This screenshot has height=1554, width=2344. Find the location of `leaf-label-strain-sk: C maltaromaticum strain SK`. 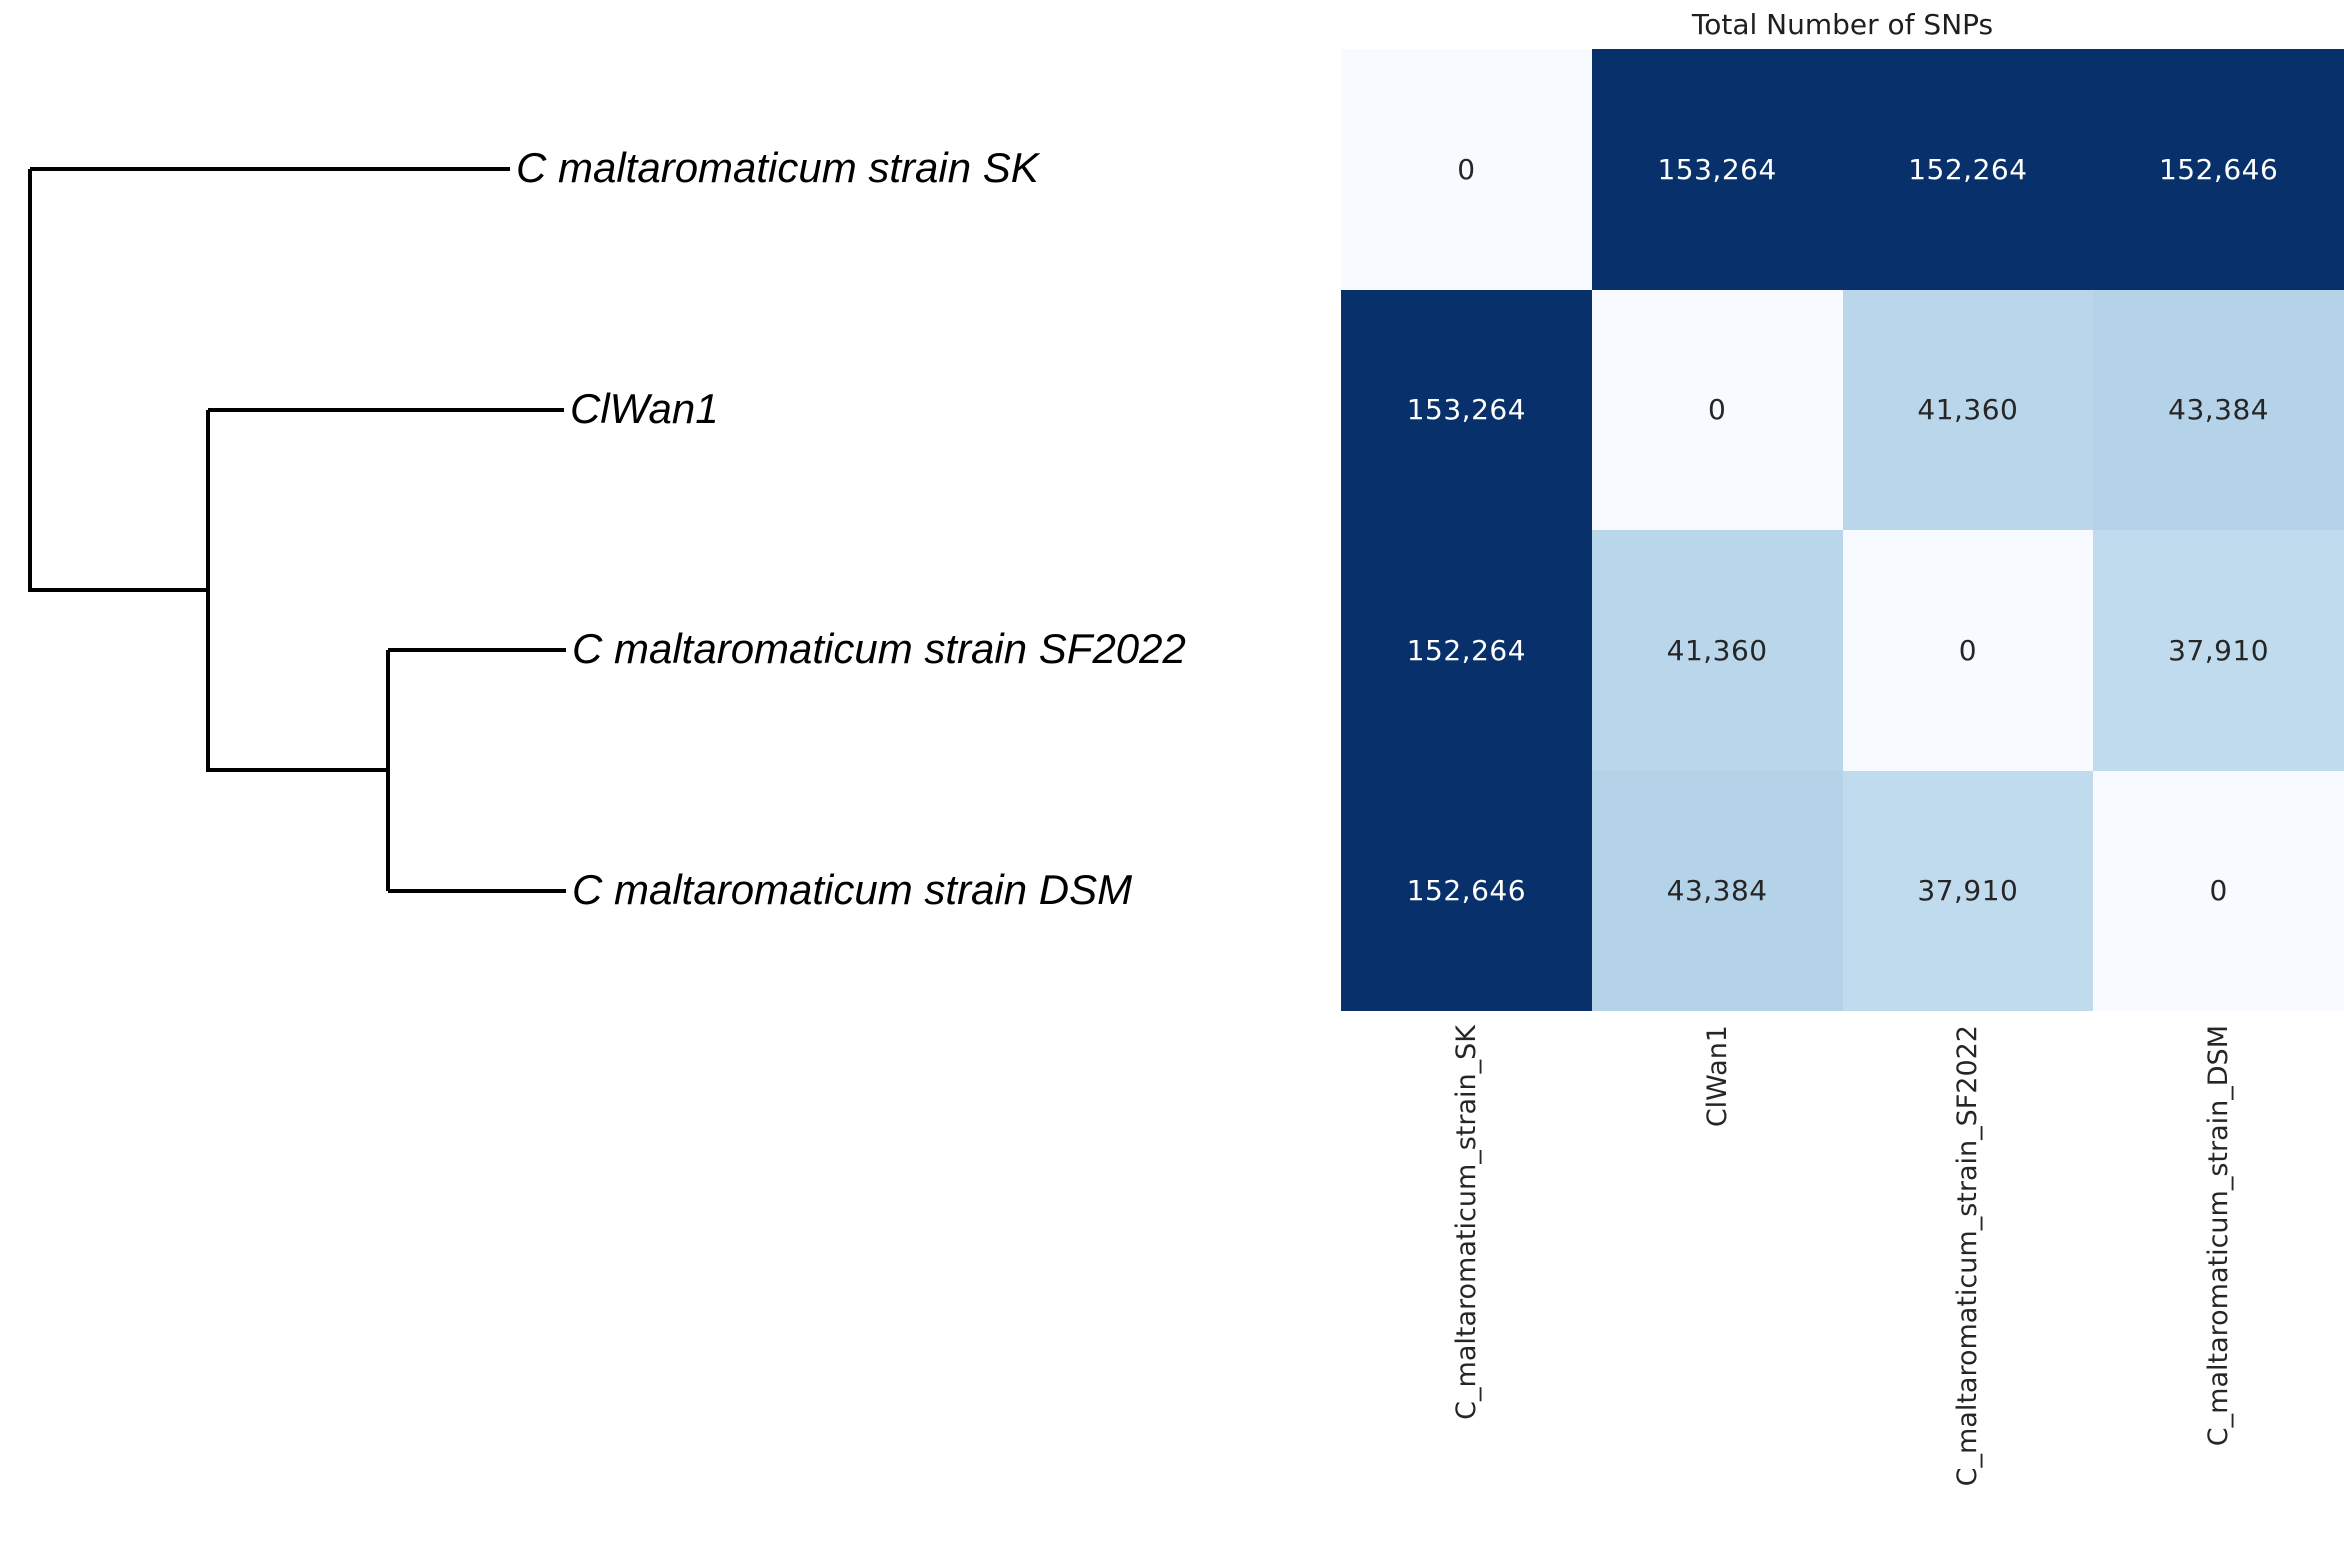

leaf-label-strain-sk: C maltaromaticum strain SK is located at coordinates (777, 168).